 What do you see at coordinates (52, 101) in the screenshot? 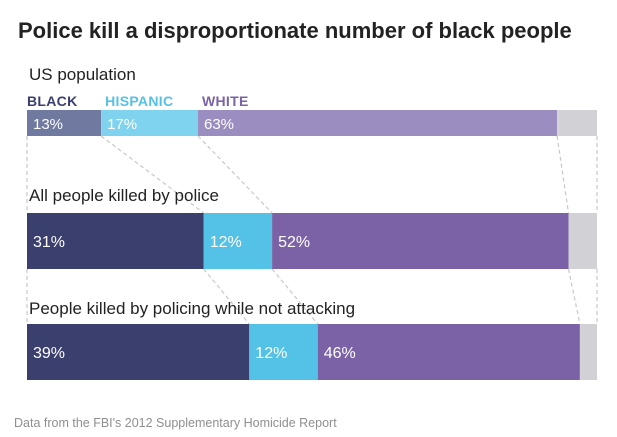
I see `legend-black: BLACK` at bounding box center [52, 101].